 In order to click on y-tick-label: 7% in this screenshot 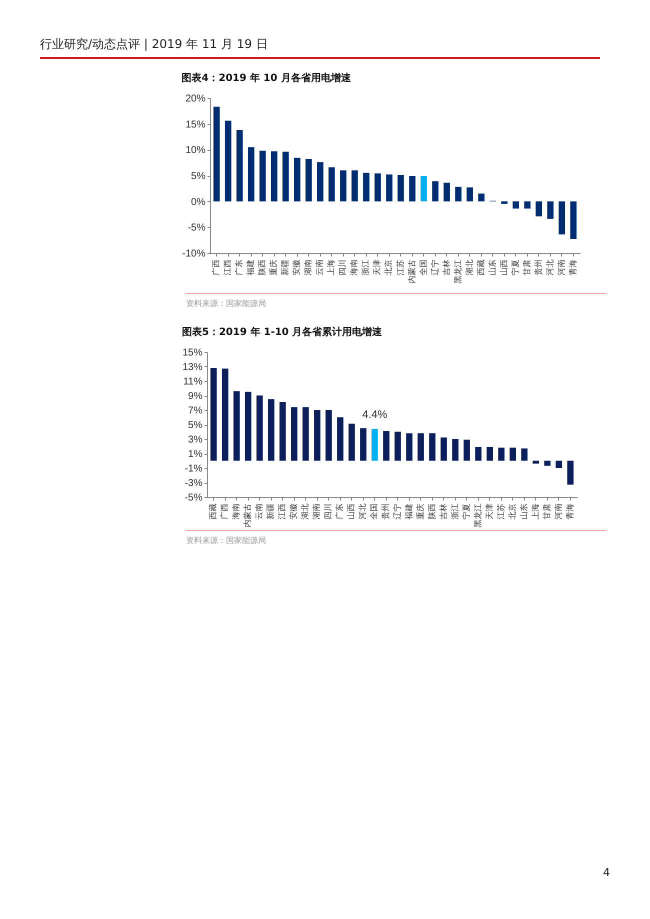, I will do `click(195, 411)`.